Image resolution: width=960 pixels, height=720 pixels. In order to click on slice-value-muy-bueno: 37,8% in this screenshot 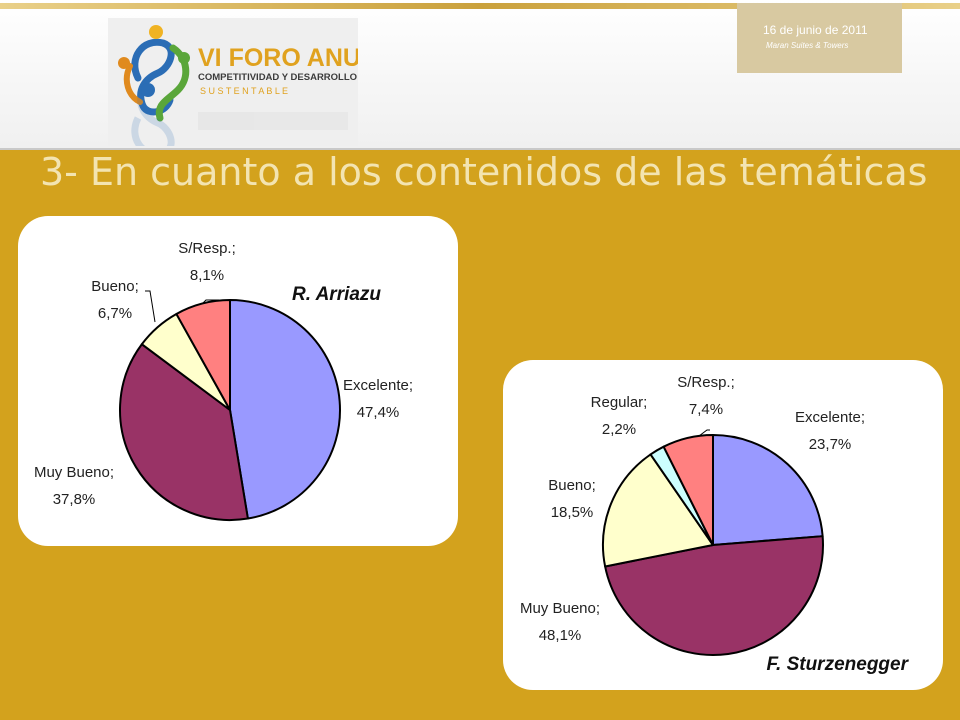, I will do `click(74, 499)`.